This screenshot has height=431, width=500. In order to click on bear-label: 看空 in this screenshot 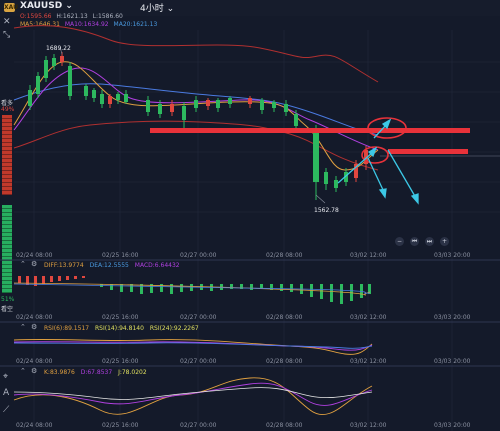, I will do `click(7, 309)`.